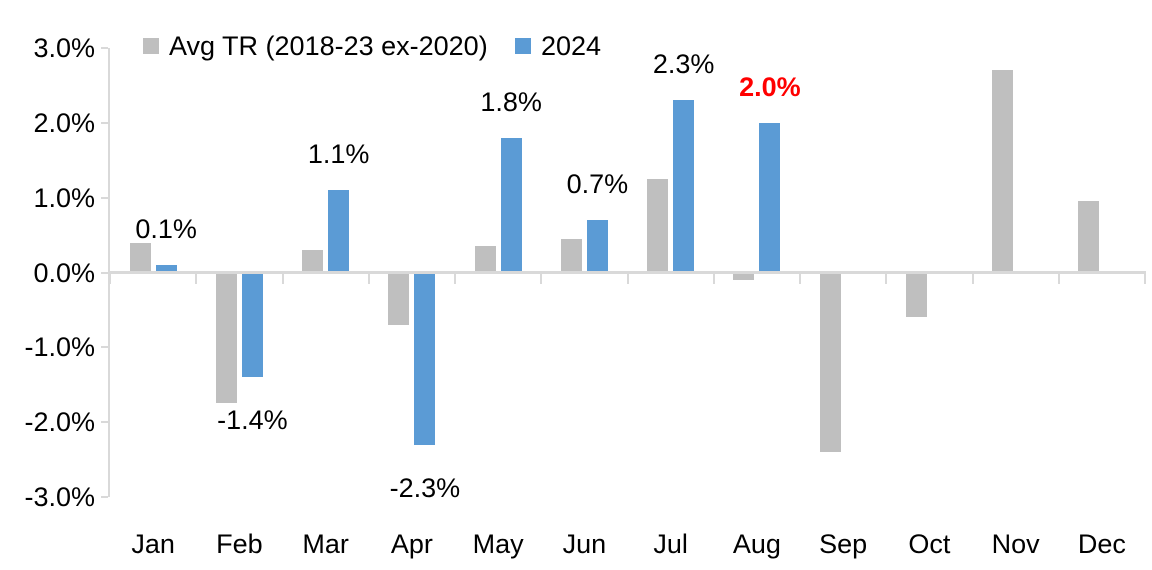 The height and width of the screenshot is (570, 1152). Describe the element at coordinates (226, 338) in the screenshot. I see `bar-avg-feb` at that location.